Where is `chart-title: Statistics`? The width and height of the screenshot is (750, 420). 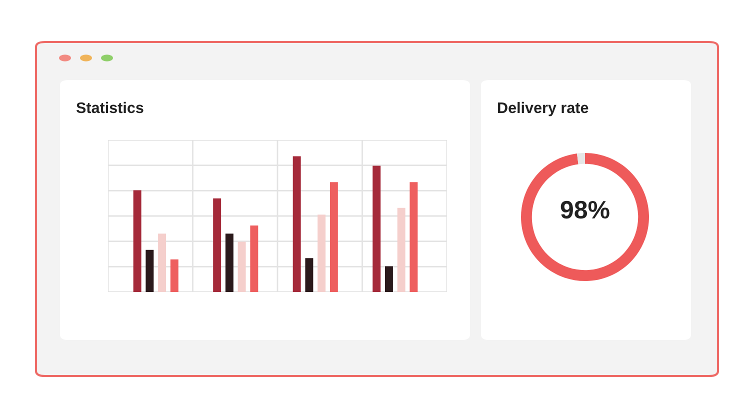 chart-title: Statistics is located at coordinates (110, 108).